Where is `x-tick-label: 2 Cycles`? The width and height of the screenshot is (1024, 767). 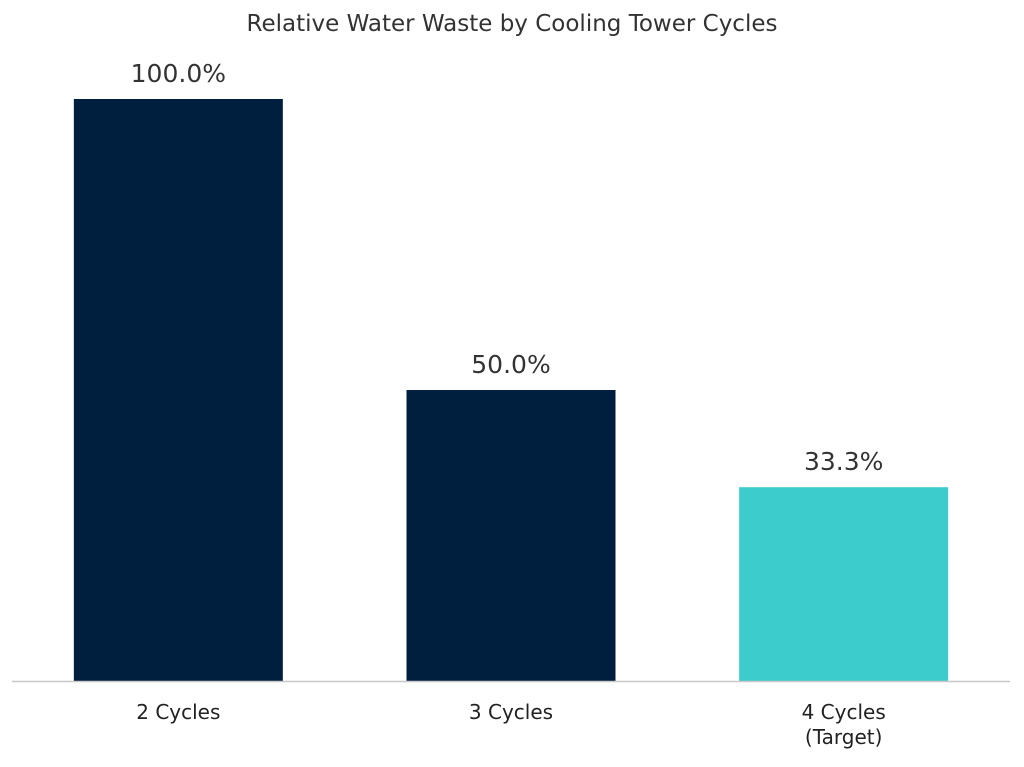 x-tick-label: 2 Cycles is located at coordinates (178, 712).